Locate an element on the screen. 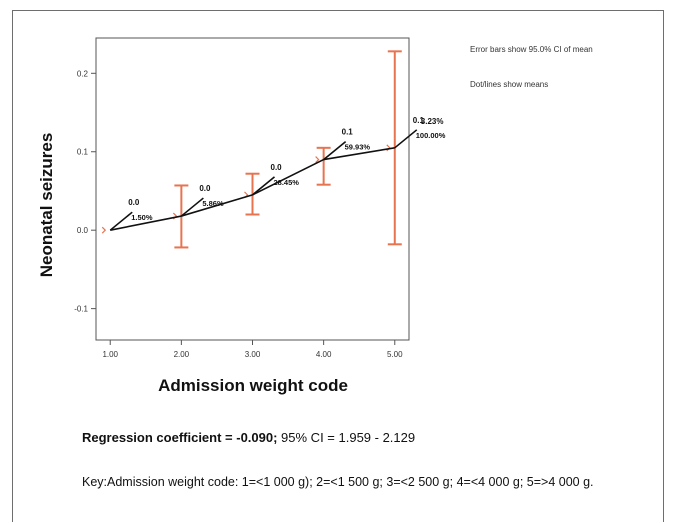 The width and height of the screenshot is (677, 523). percent-label: 100.00% is located at coordinates (431, 135).